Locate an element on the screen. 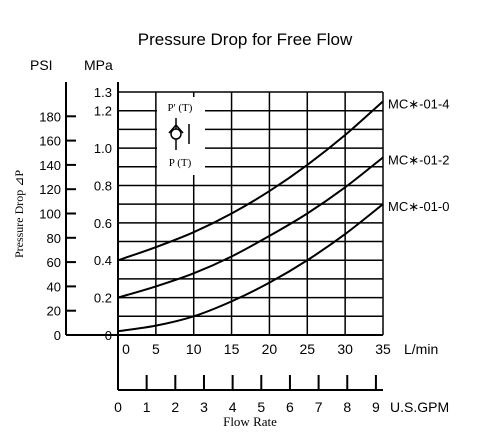  symbol-label-bottom: P (T) is located at coordinates (180, 163).